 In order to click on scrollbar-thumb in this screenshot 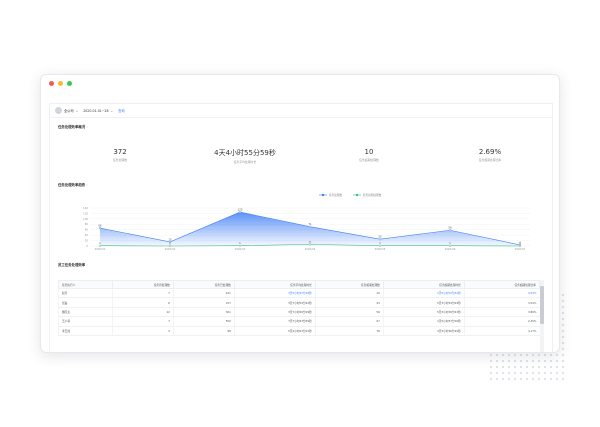, I will do `click(542, 305)`.